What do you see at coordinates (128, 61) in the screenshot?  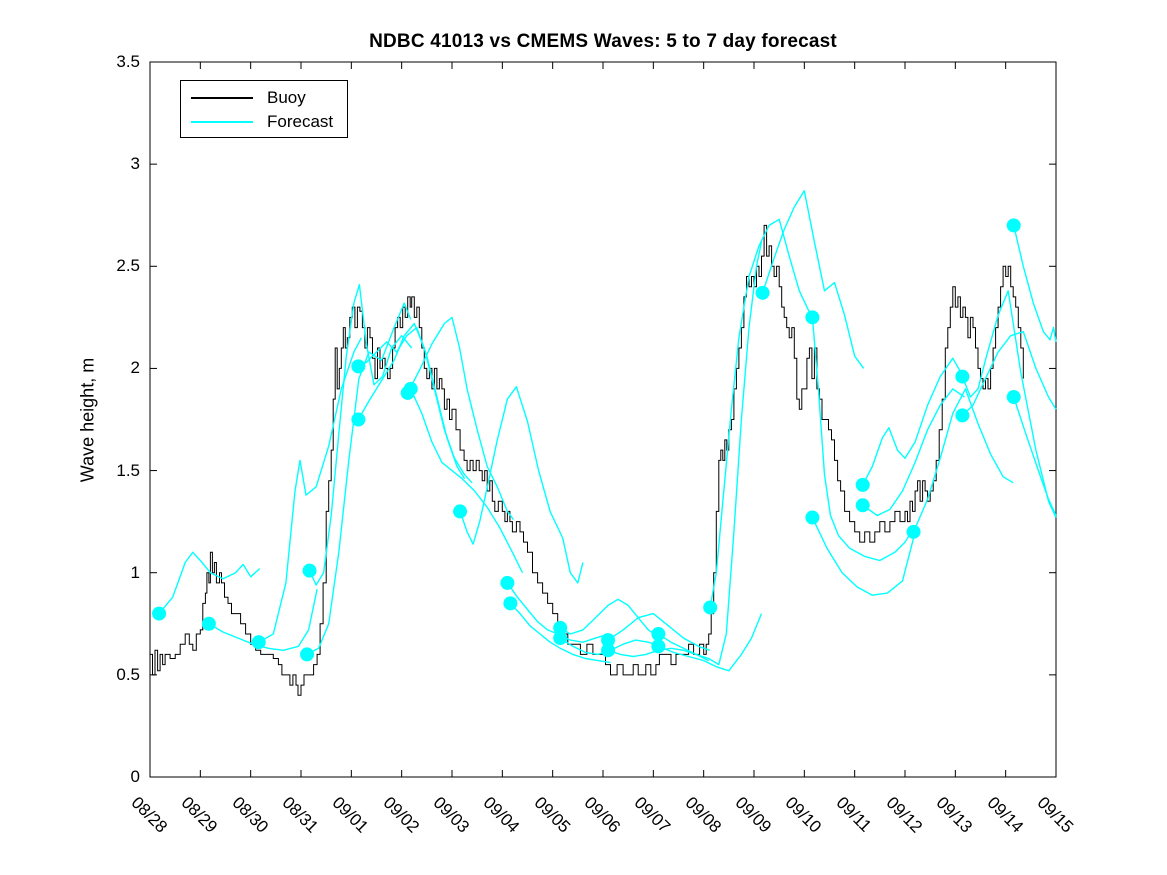 I see `y-tick-label: 3.5` at bounding box center [128, 61].